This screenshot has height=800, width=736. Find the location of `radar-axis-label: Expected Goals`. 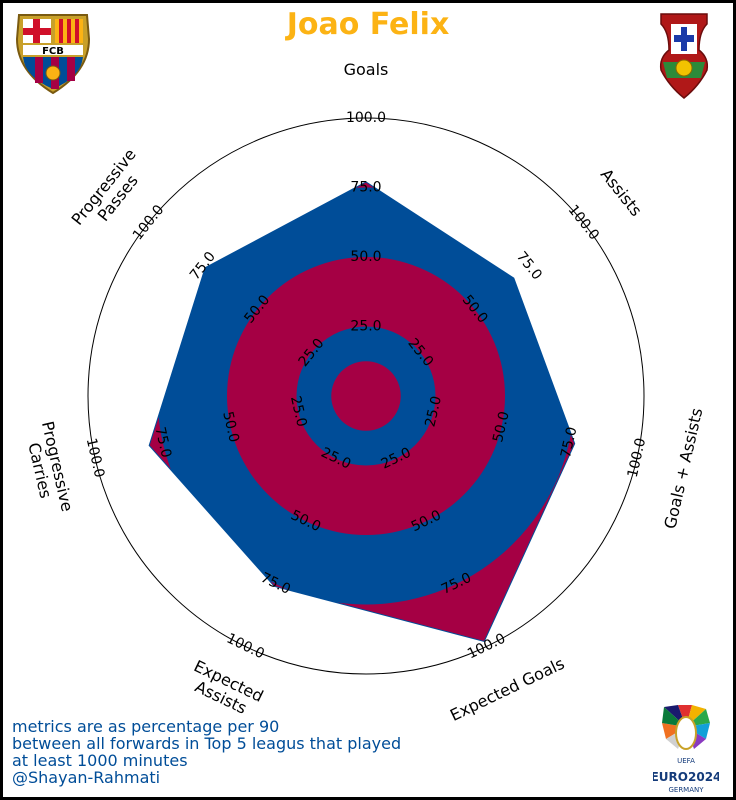

radar-axis-label: Expected Goals is located at coordinates (507, 689).